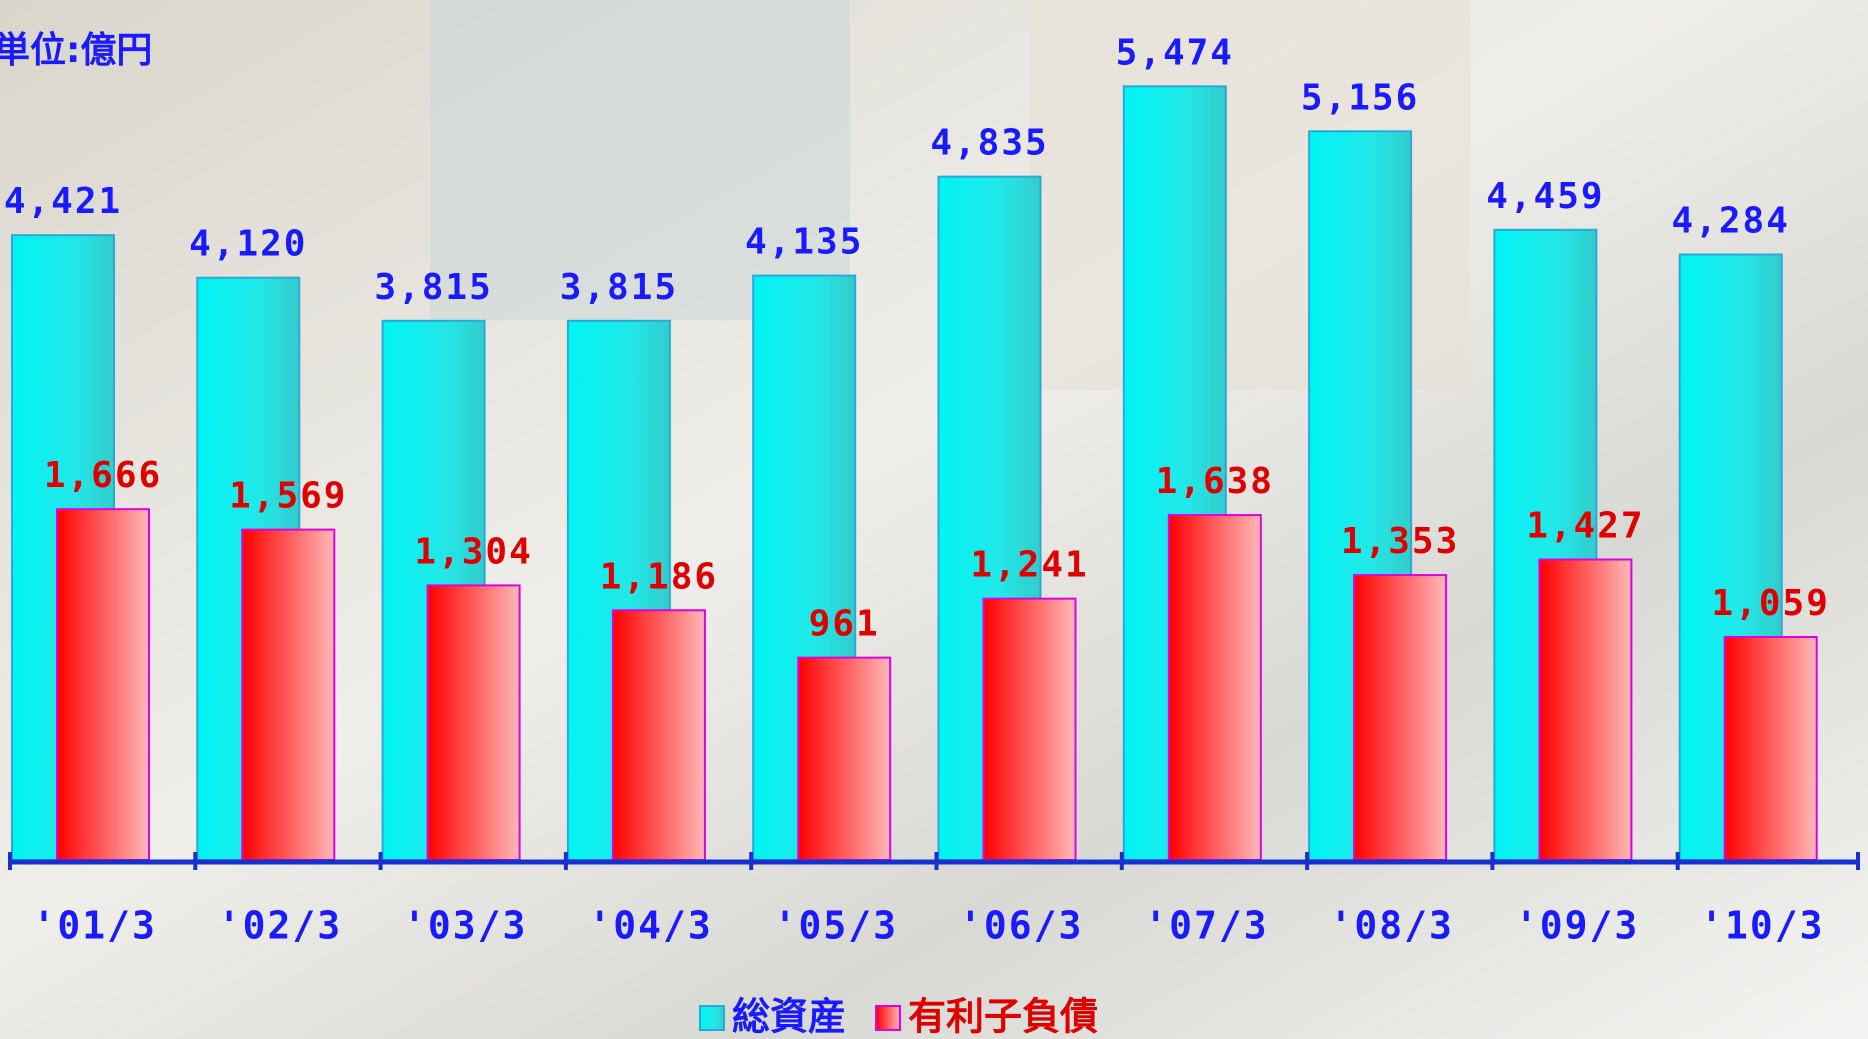 This screenshot has height=1039, width=1868. I want to click on value-label: 1,427, so click(1585, 526).